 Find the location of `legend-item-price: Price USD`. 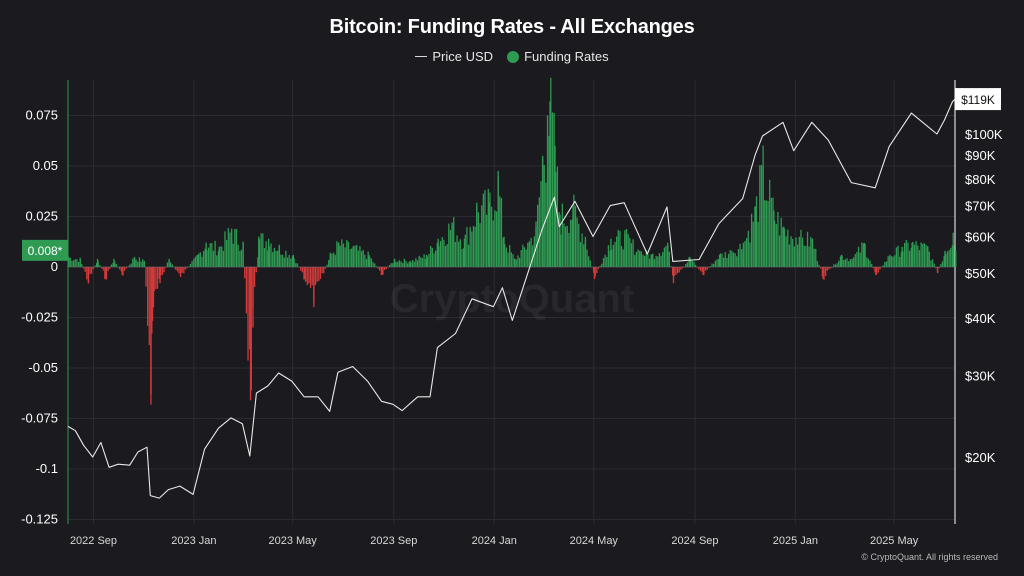

legend-item-price: Price USD is located at coordinates (454, 56).